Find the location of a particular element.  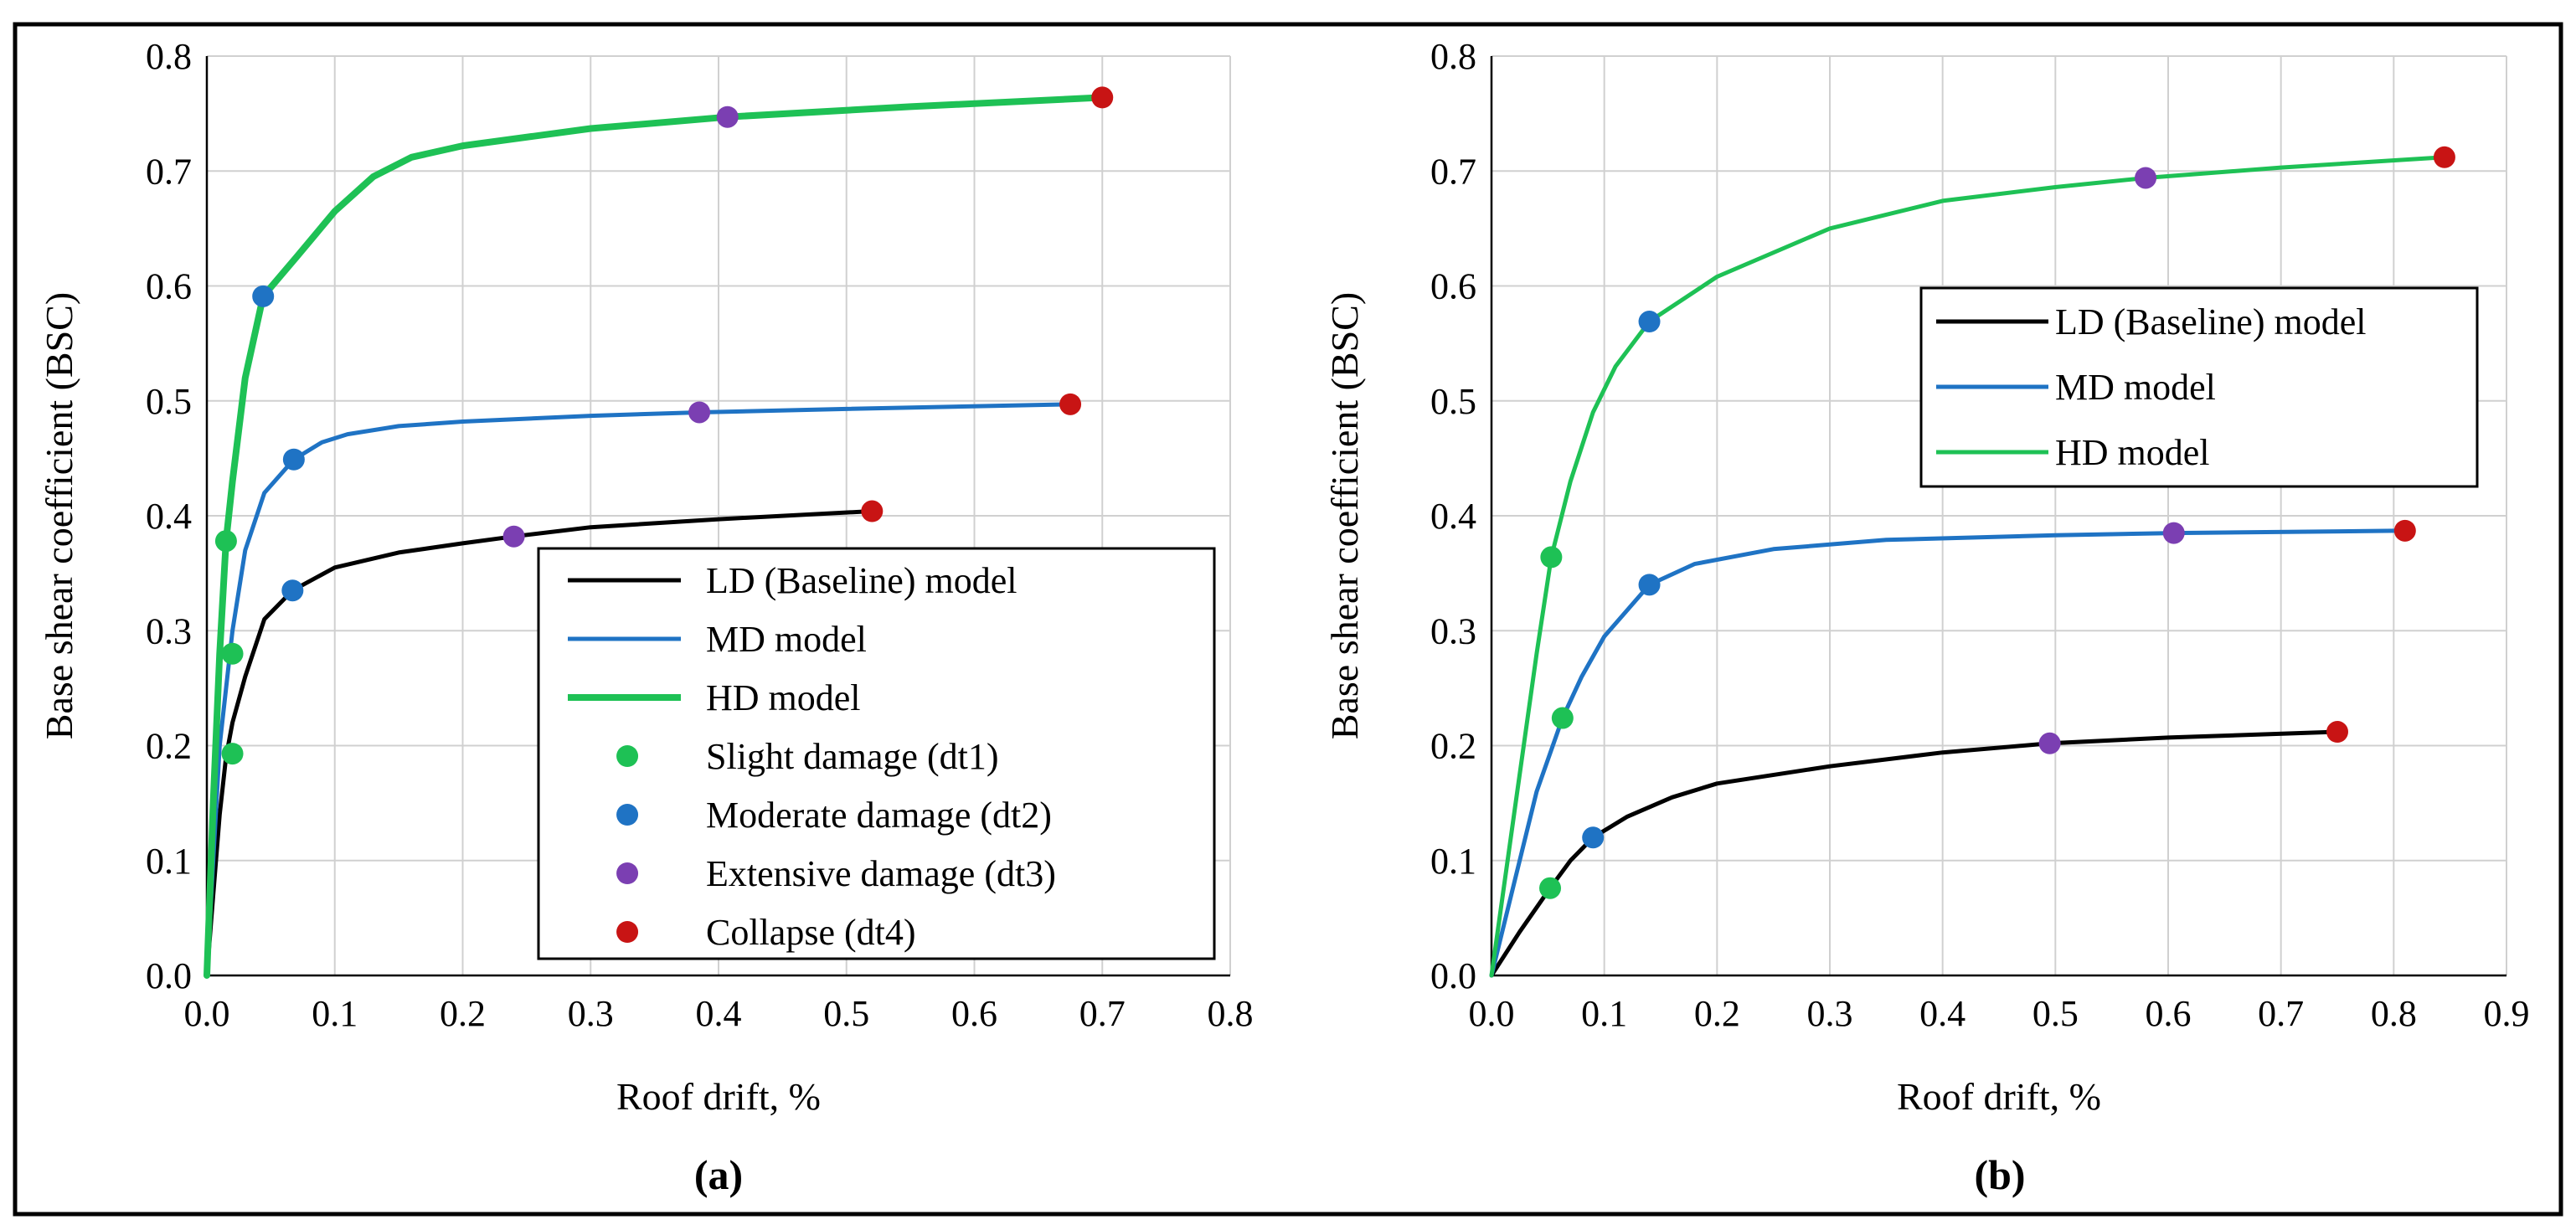

legend-box is located at coordinates (877, 753).